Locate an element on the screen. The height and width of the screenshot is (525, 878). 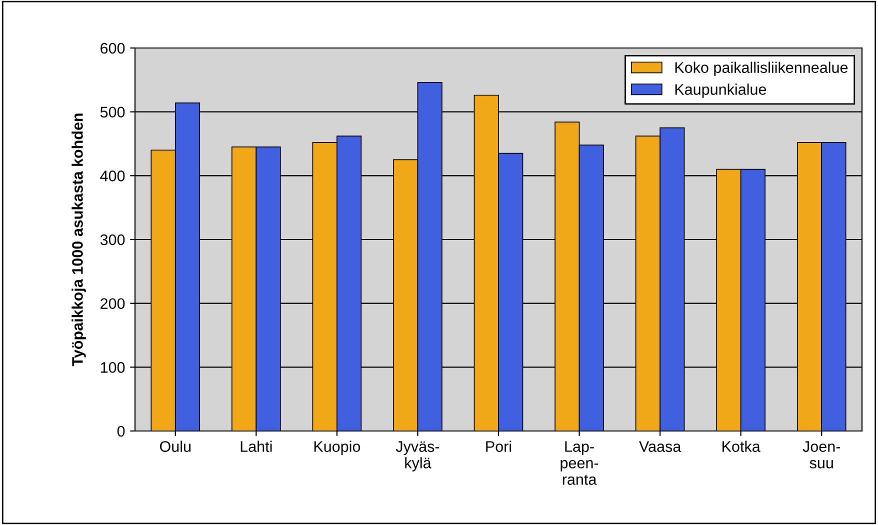
y-tick-label: 200 is located at coordinates (112, 304).